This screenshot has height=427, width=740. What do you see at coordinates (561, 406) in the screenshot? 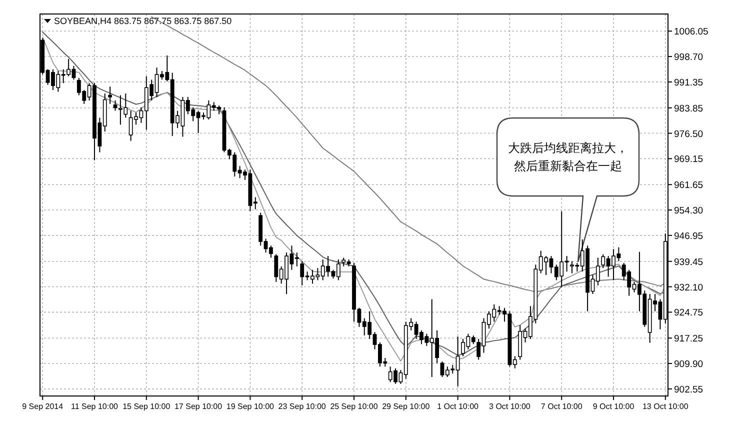
I see `x-tick-label: 7 Oct 10:00` at bounding box center [561, 406].